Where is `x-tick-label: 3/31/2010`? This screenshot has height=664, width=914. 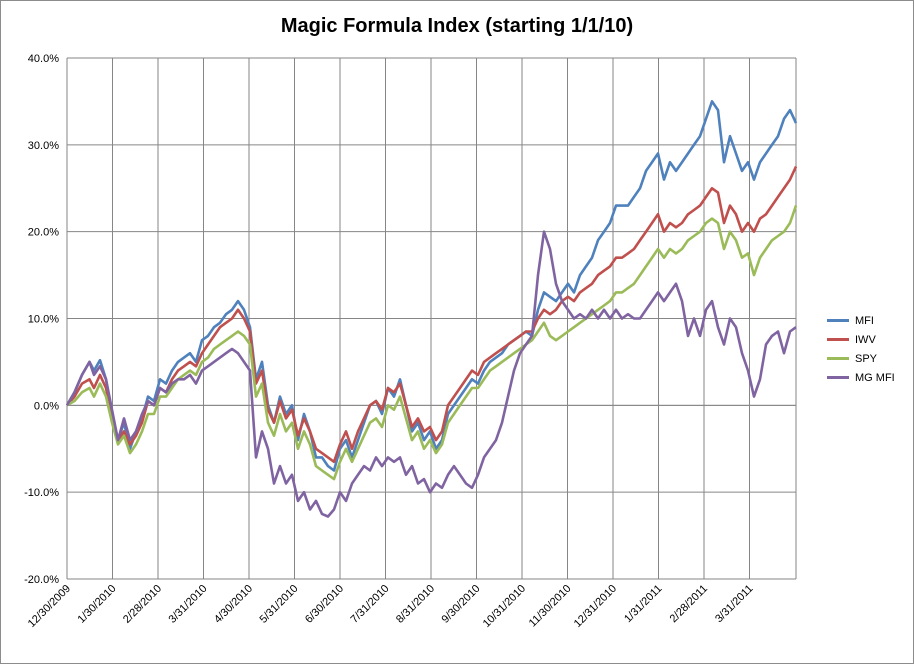
x-tick-label: 3/31/2010 is located at coordinates (188, 604).